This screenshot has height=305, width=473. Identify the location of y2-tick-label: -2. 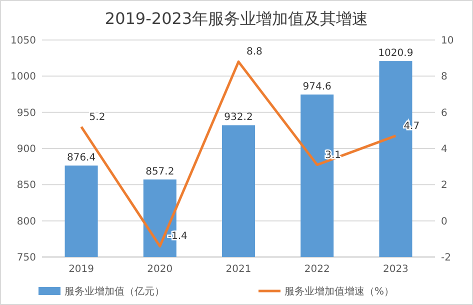
(446, 258).